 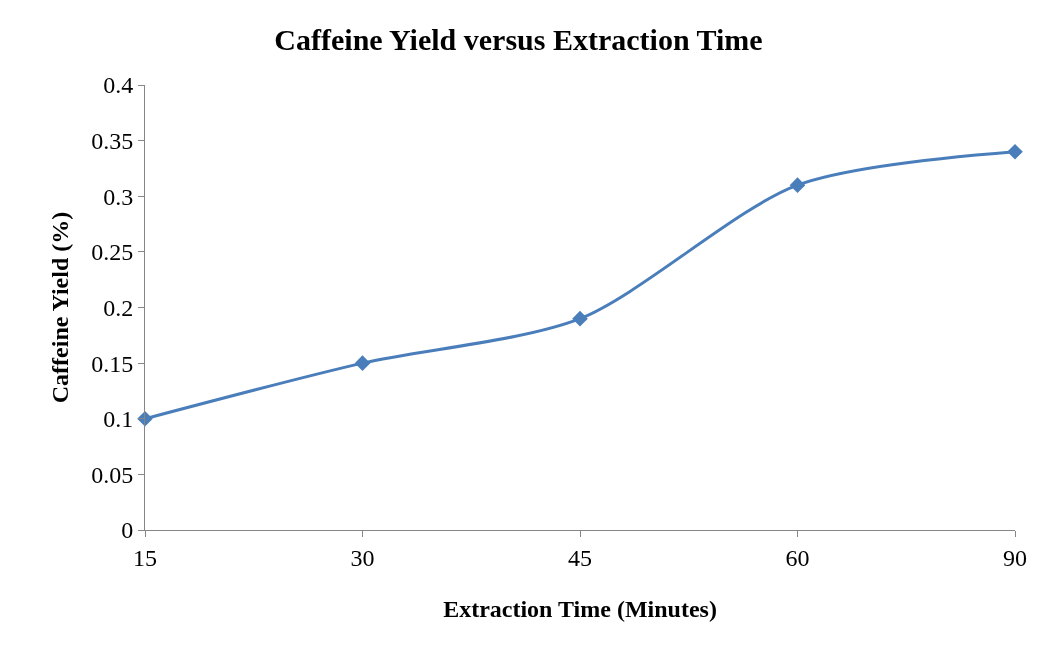 What do you see at coordinates (118, 307) in the screenshot?
I see `y-tick-label: 0.2` at bounding box center [118, 307].